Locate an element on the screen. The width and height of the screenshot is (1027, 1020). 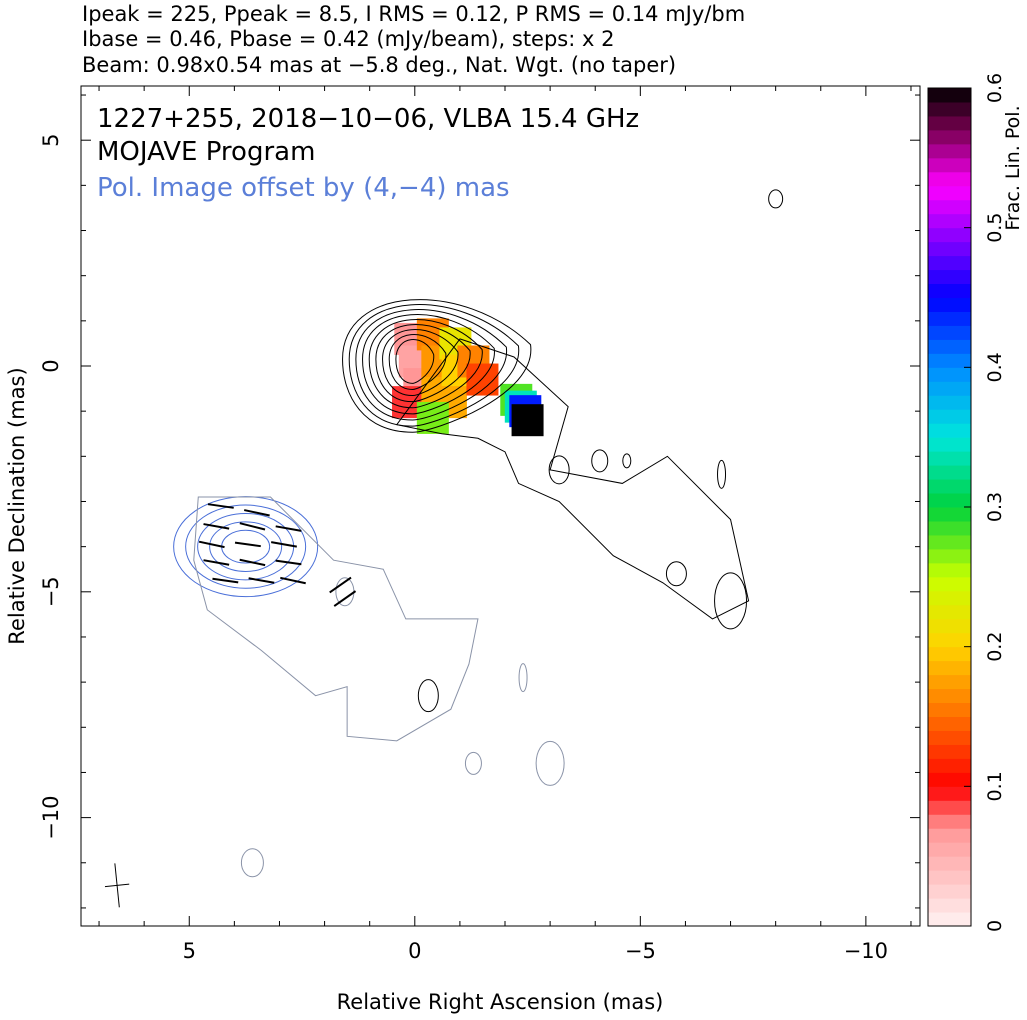
x-axis-label: Relative Right Ascension (mas) is located at coordinates (500, 1002).